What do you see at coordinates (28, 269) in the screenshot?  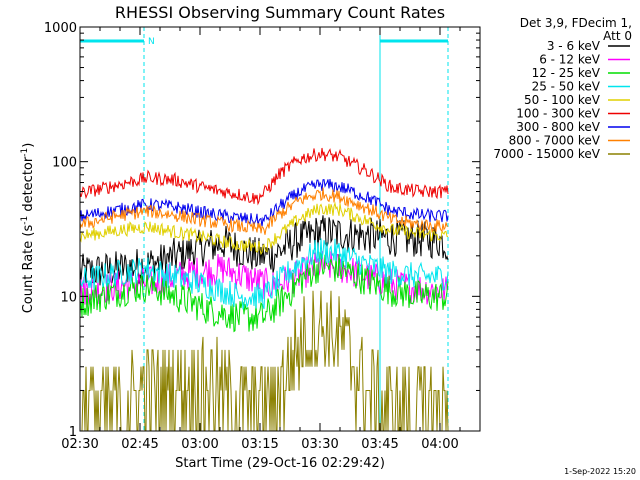 I see `y-axis-label-part1: Count Rate (s` at bounding box center [28, 269].